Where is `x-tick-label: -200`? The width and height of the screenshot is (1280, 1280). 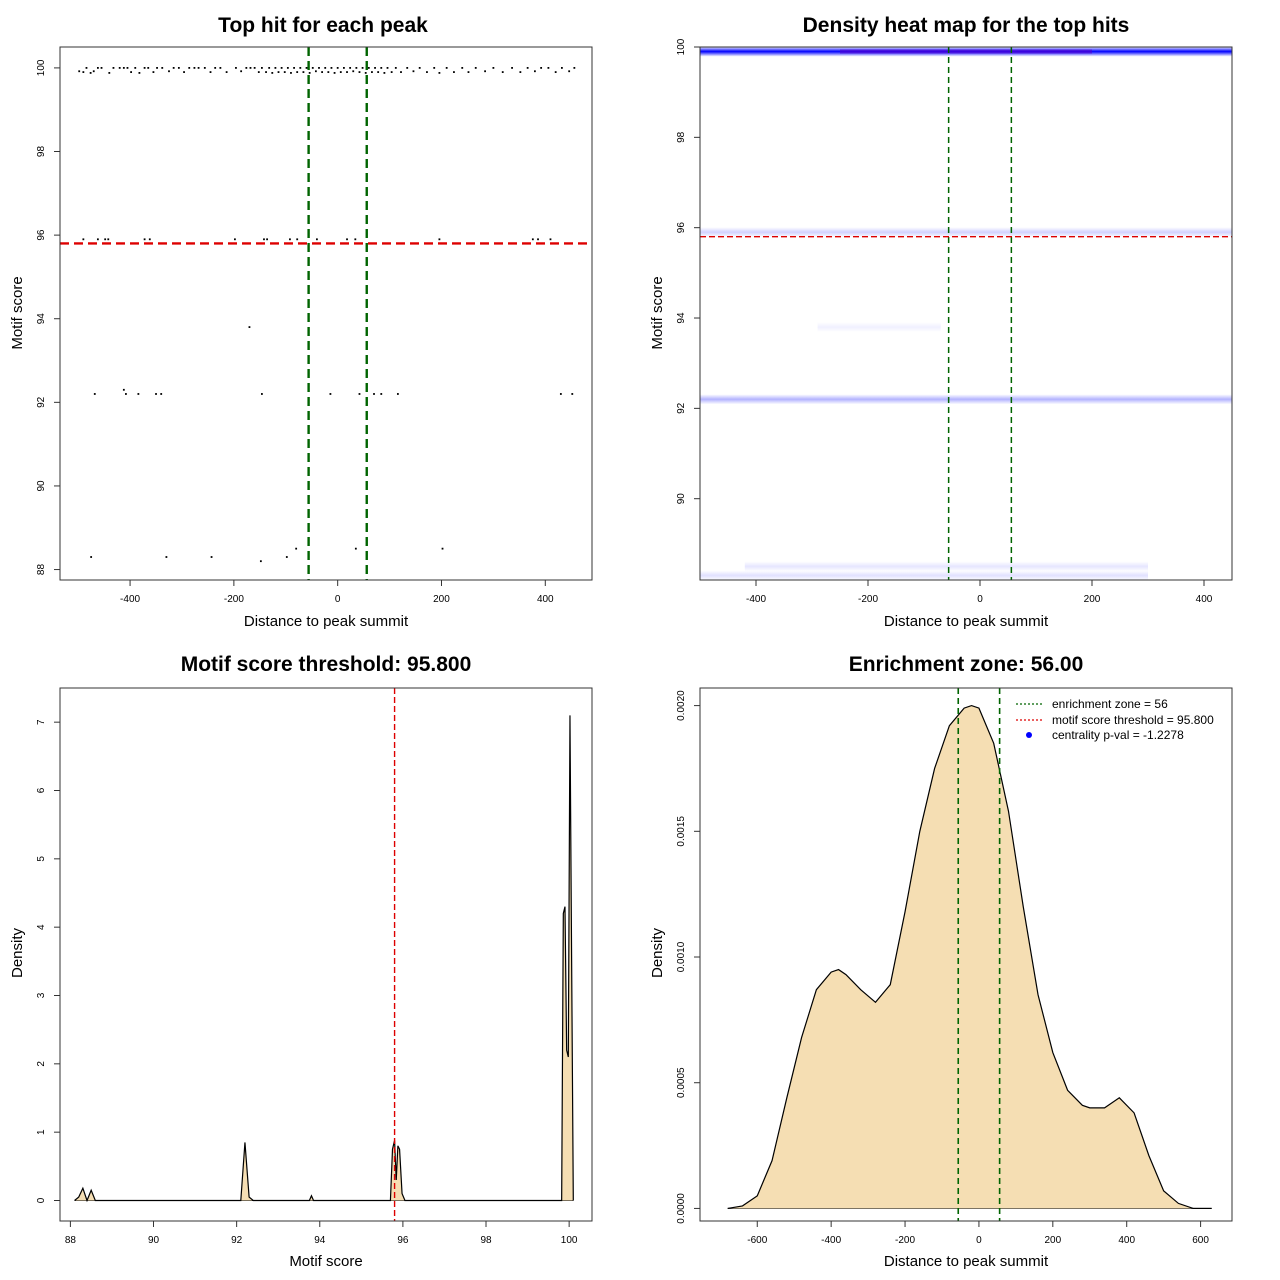
x-tick-label: -200 is located at coordinates (905, 1240).